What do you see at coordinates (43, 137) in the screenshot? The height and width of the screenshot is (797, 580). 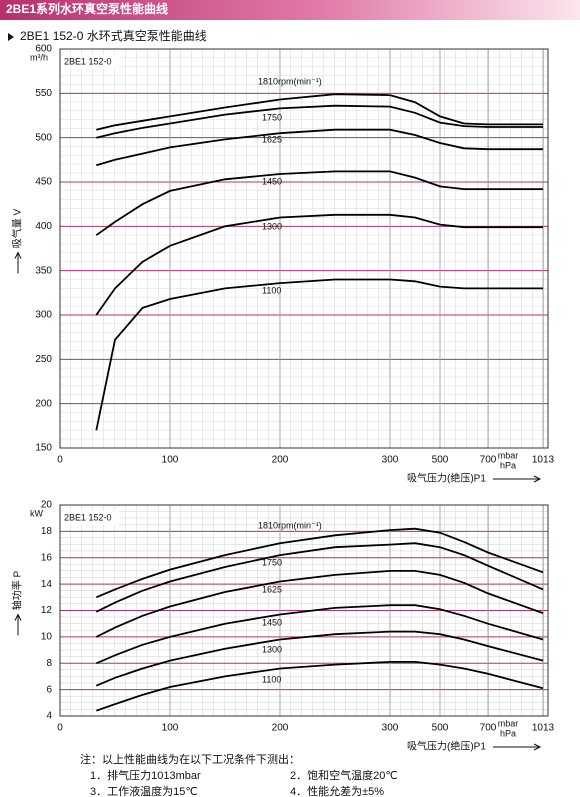 I see `y-tick-label: 500` at bounding box center [43, 137].